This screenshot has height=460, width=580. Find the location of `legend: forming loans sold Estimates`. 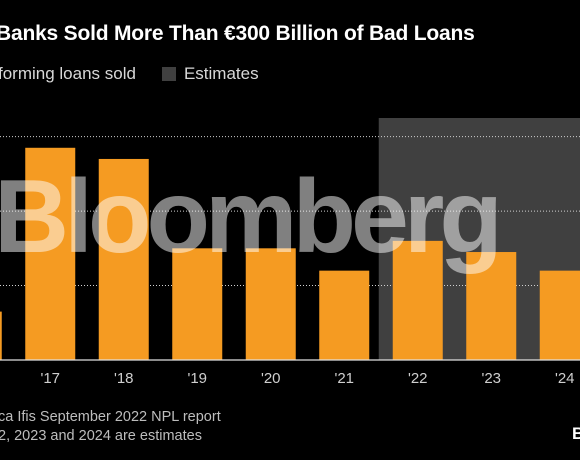

legend: forming loans sold Estimates is located at coordinates (129, 74).